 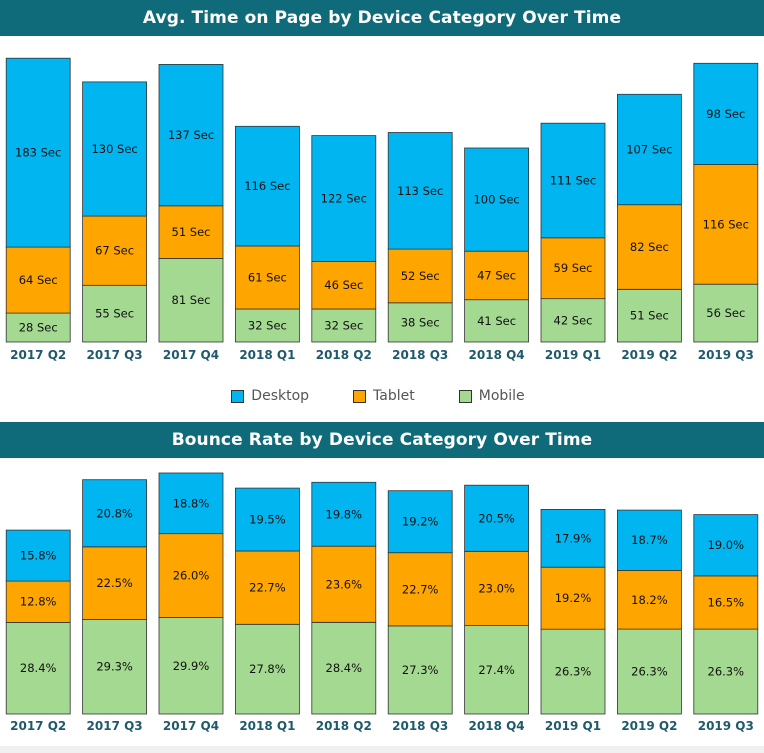 What do you see at coordinates (38, 726) in the screenshot?
I see `bounce-rate-x-tick-label: 2017 Q2` at bounding box center [38, 726].